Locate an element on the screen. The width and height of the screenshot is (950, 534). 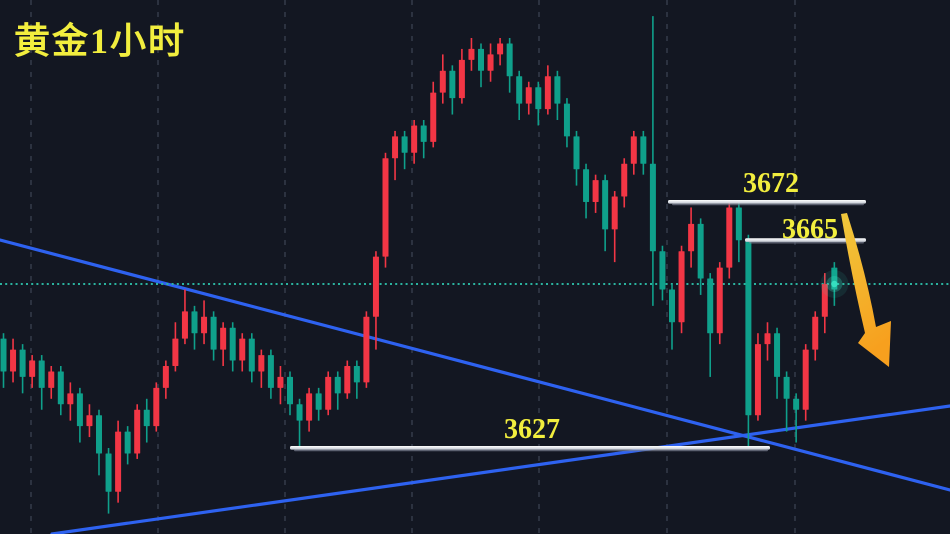
down-arrow-icon is located at coordinates (866, 290).